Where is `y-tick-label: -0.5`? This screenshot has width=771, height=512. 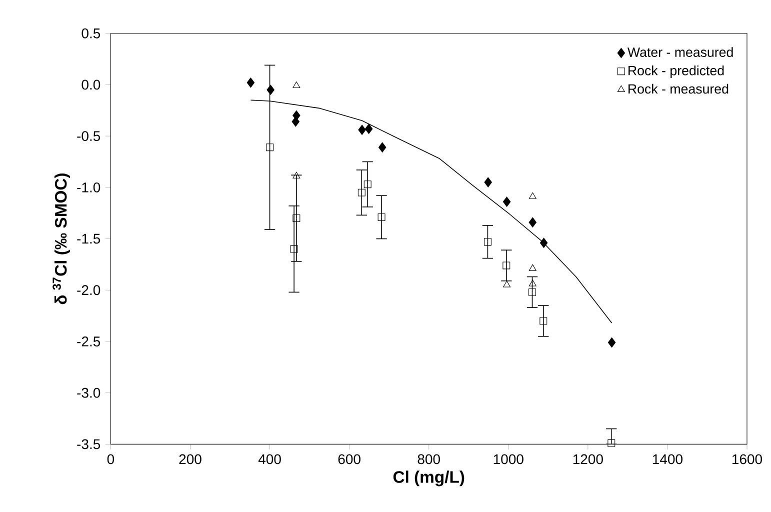 y-tick-label: -0.5 is located at coordinates (88, 136).